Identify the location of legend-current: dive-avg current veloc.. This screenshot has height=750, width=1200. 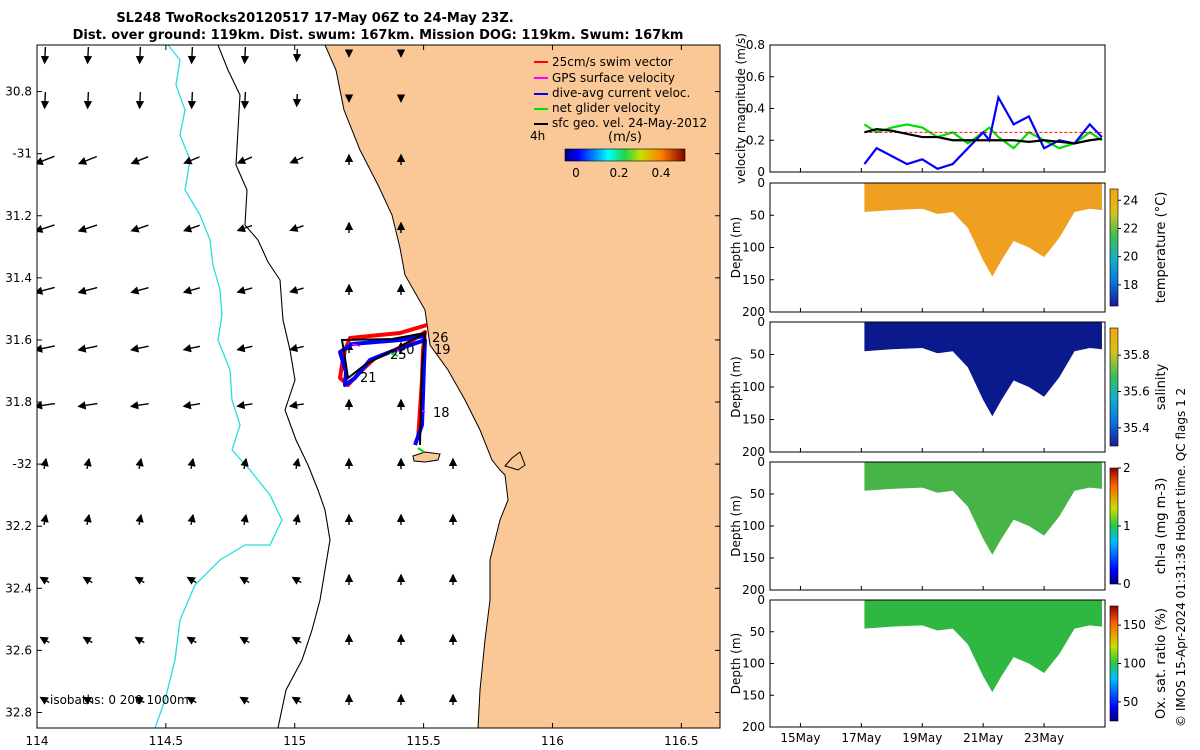
(621, 93).